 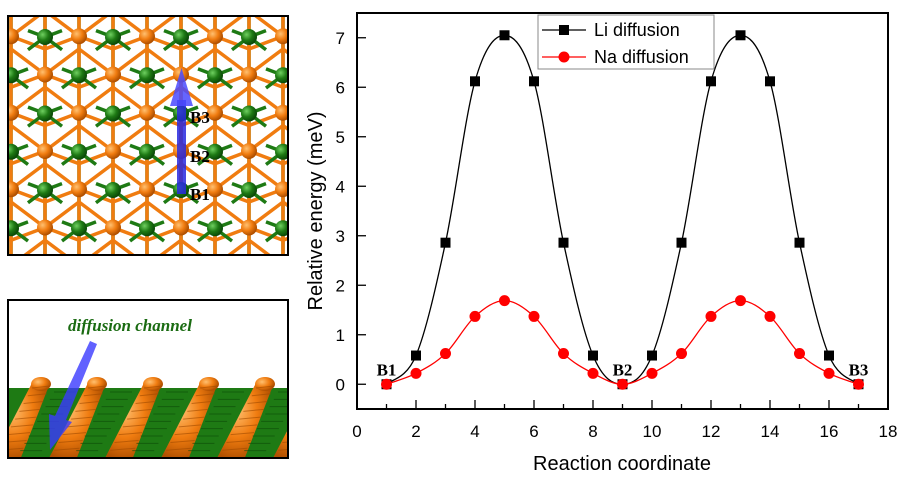 What do you see at coordinates (340, 236) in the screenshot?
I see `y-tick-label: 3` at bounding box center [340, 236].